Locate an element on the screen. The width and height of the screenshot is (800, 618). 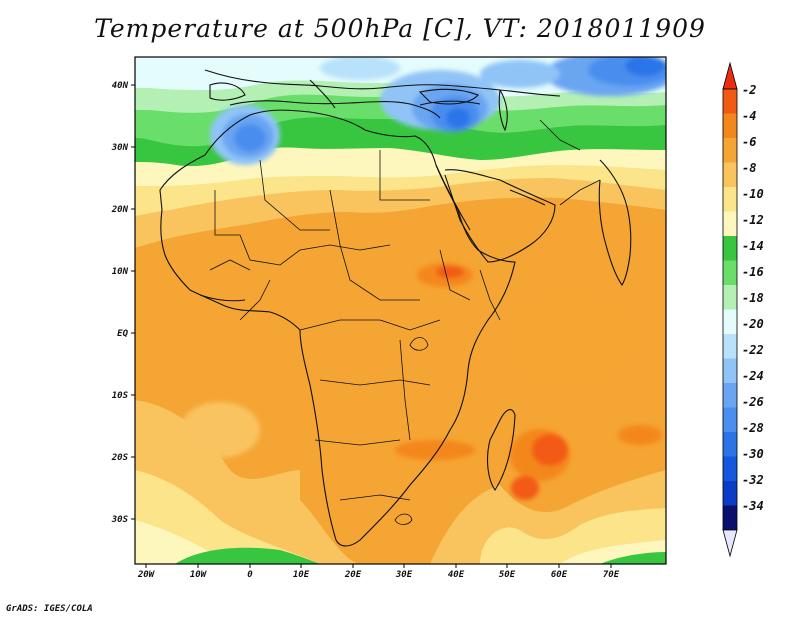
colorbar-label: -4 is located at coordinates (749, 116).